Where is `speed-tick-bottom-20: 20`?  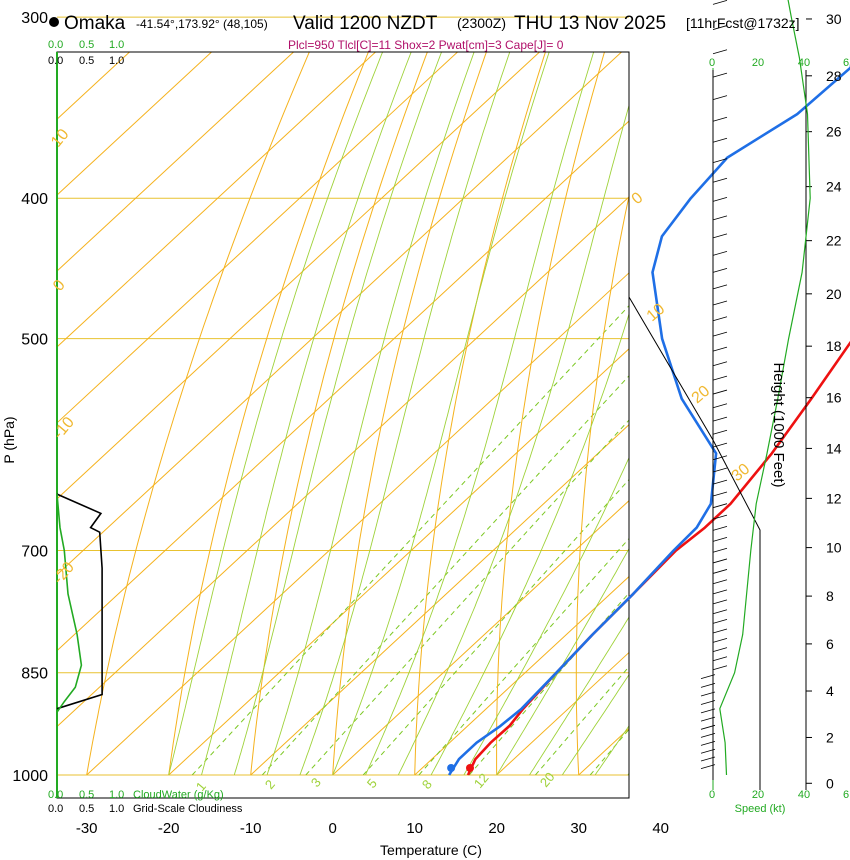 speed-tick-bottom-20: 20 is located at coordinates (758, 795).